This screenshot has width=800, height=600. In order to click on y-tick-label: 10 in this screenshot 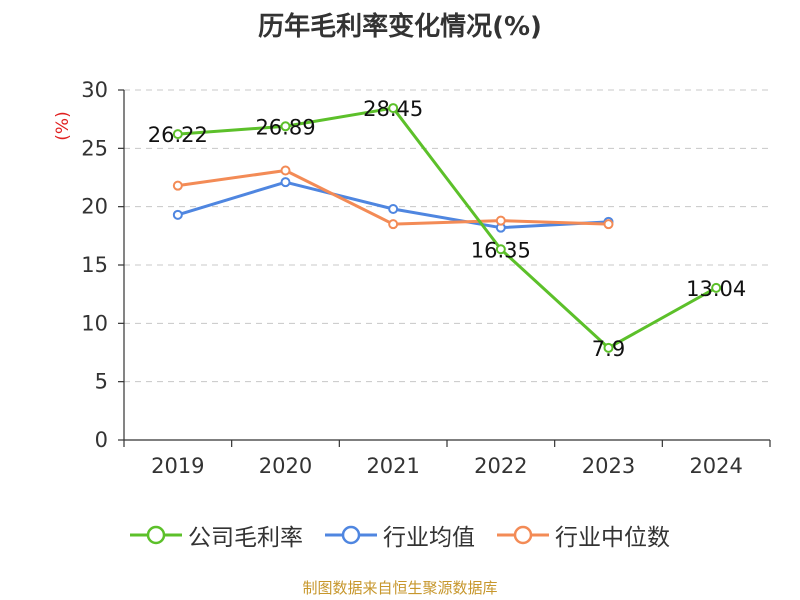, I will do `click(94, 323)`.